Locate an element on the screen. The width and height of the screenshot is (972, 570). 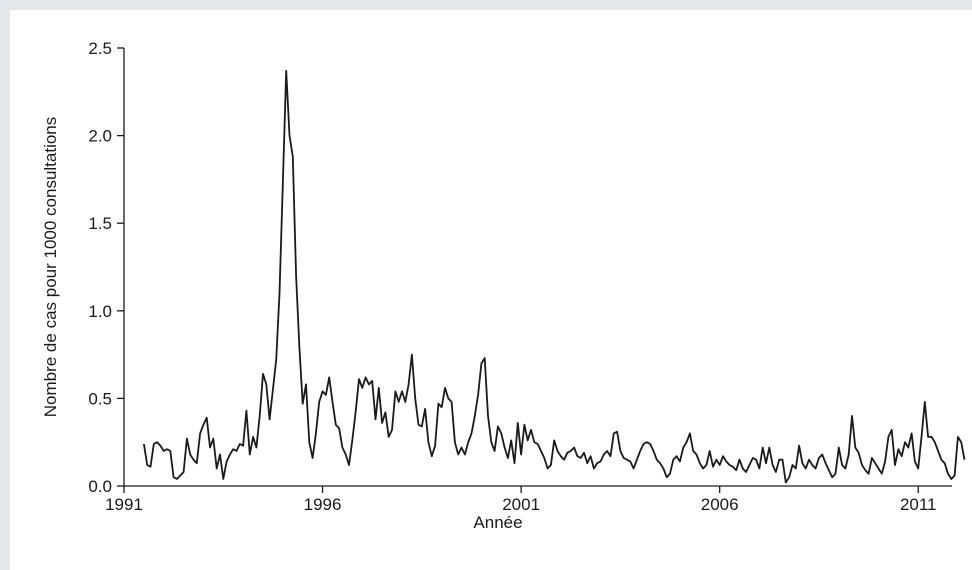
x-tick-label: 2001 is located at coordinates (521, 504).